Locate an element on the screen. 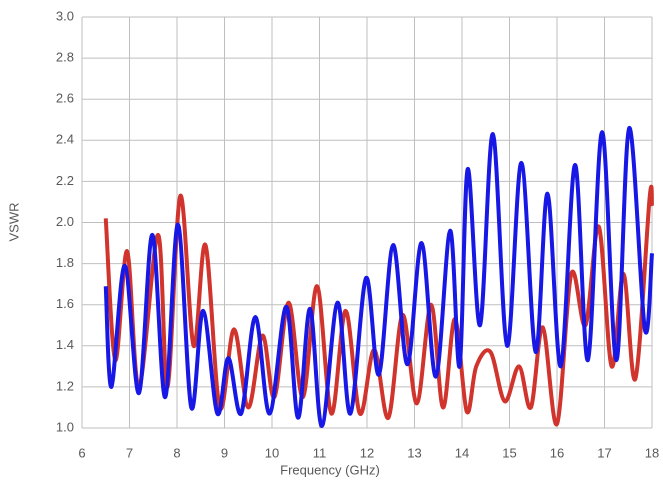  x-tick-label: 11 is located at coordinates (320, 452).